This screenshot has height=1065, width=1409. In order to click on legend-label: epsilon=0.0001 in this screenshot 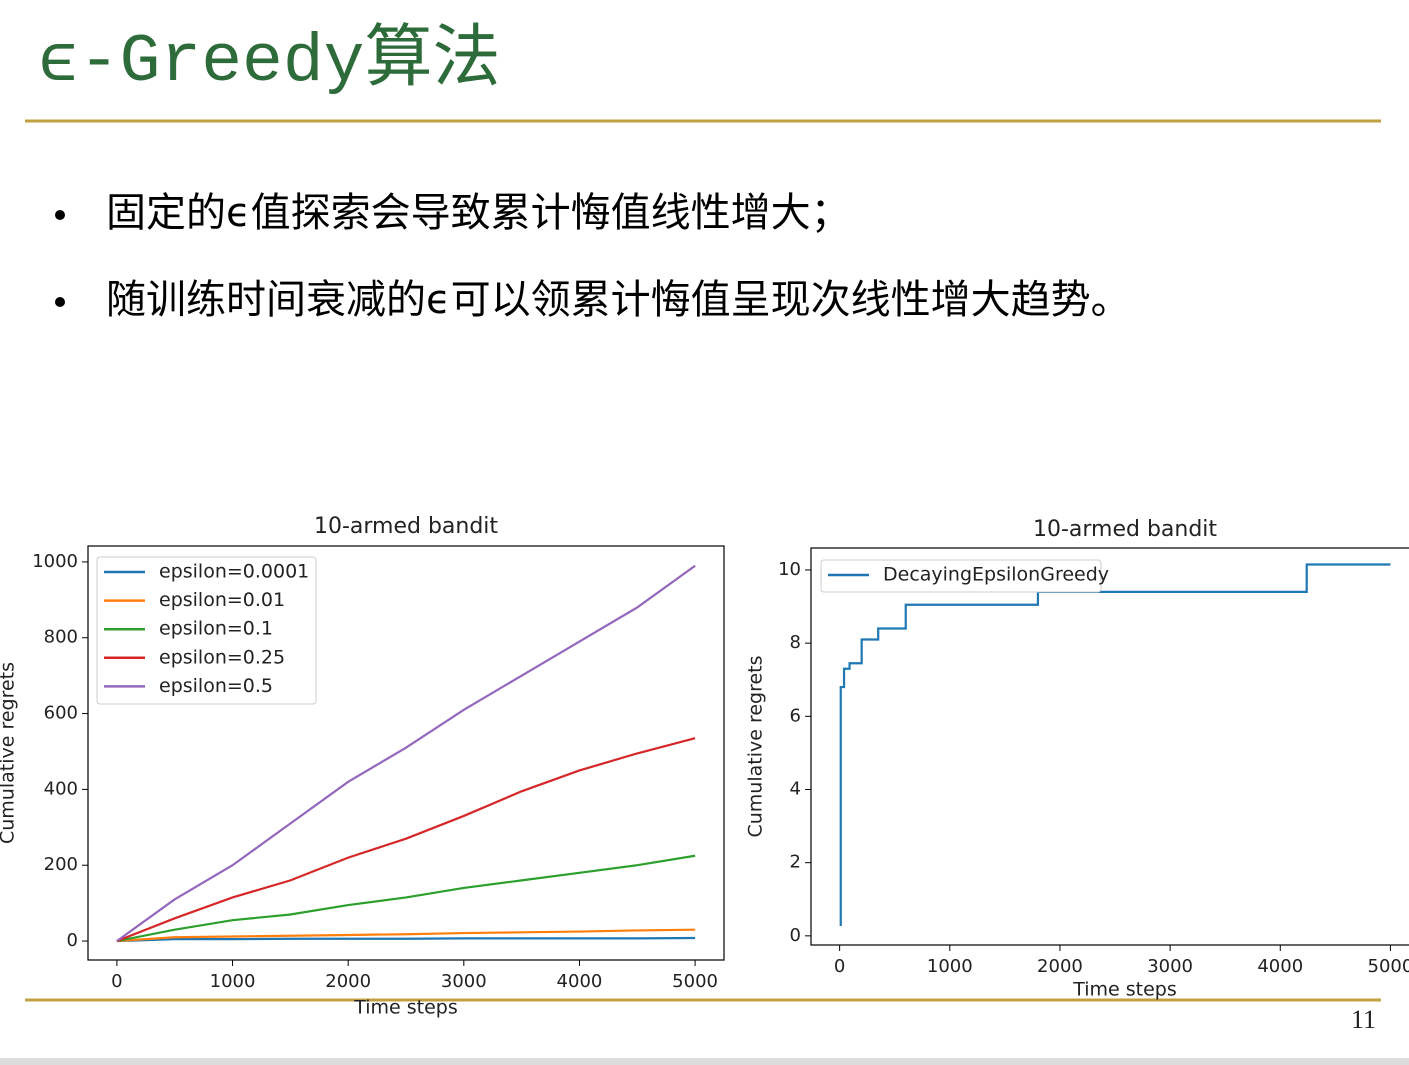, I will do `click(234, 572)`.